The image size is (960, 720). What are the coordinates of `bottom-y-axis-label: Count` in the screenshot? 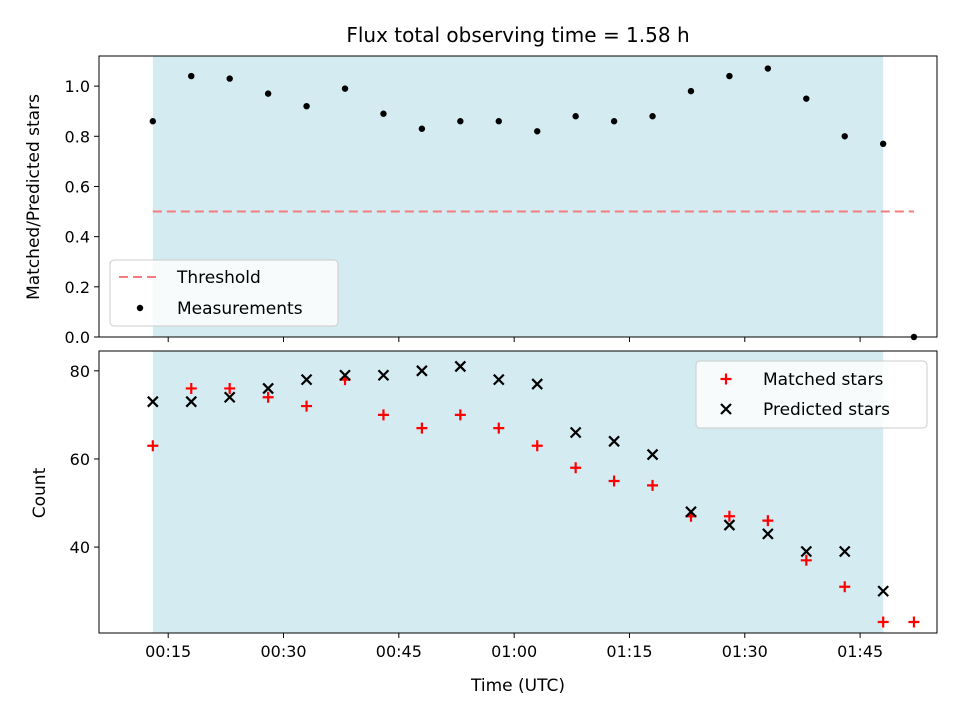 It's located at (40, 492).